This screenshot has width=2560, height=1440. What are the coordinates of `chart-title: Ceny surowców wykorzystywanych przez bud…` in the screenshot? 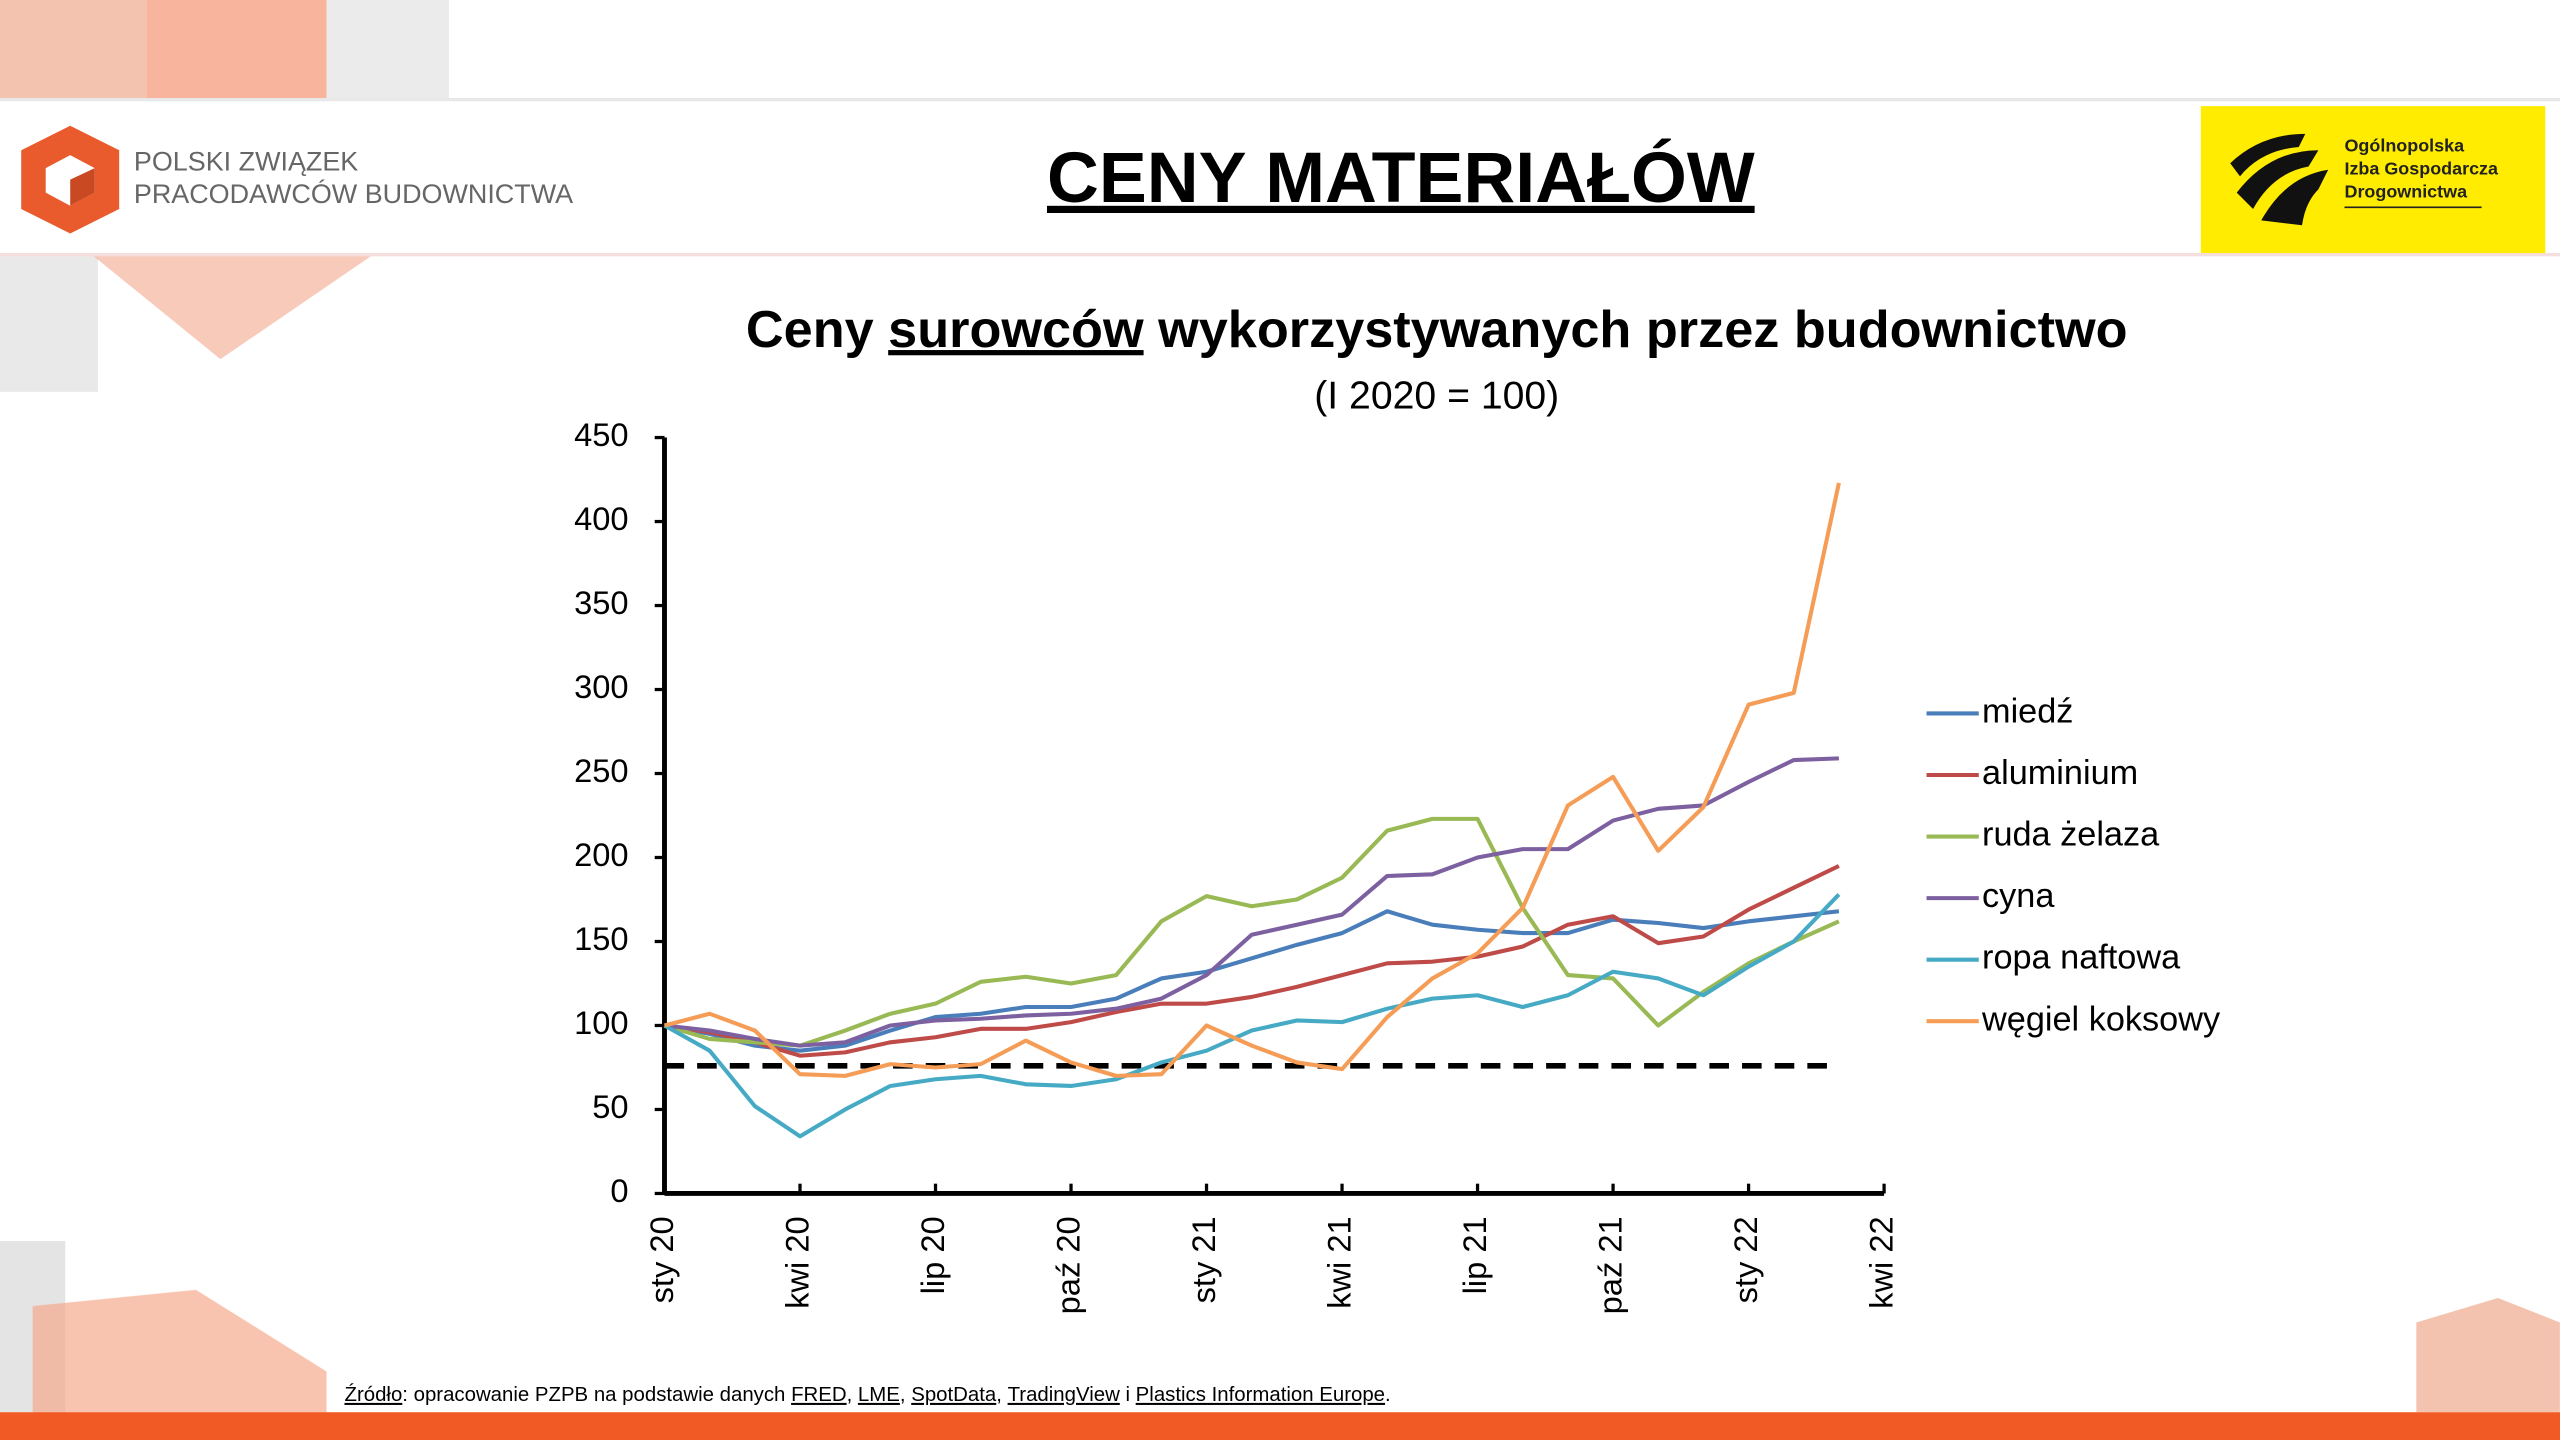 It's located at (1437, 330).